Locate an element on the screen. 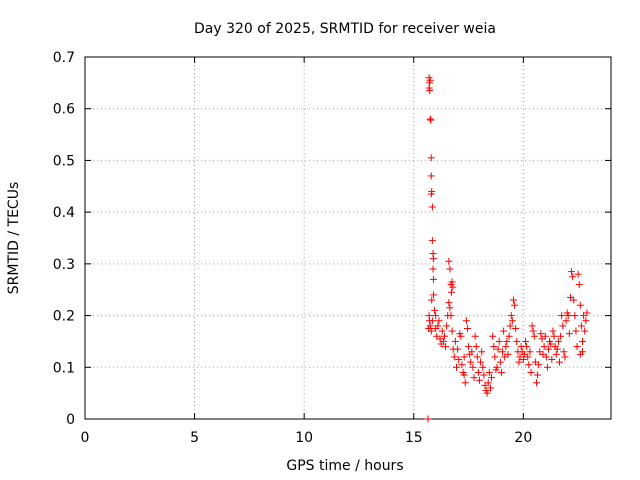 Image resolution: width=640 pixels, height=480 pixels. y-axis-label: SRMTID / TECUs is located at coordinates (14, 238).